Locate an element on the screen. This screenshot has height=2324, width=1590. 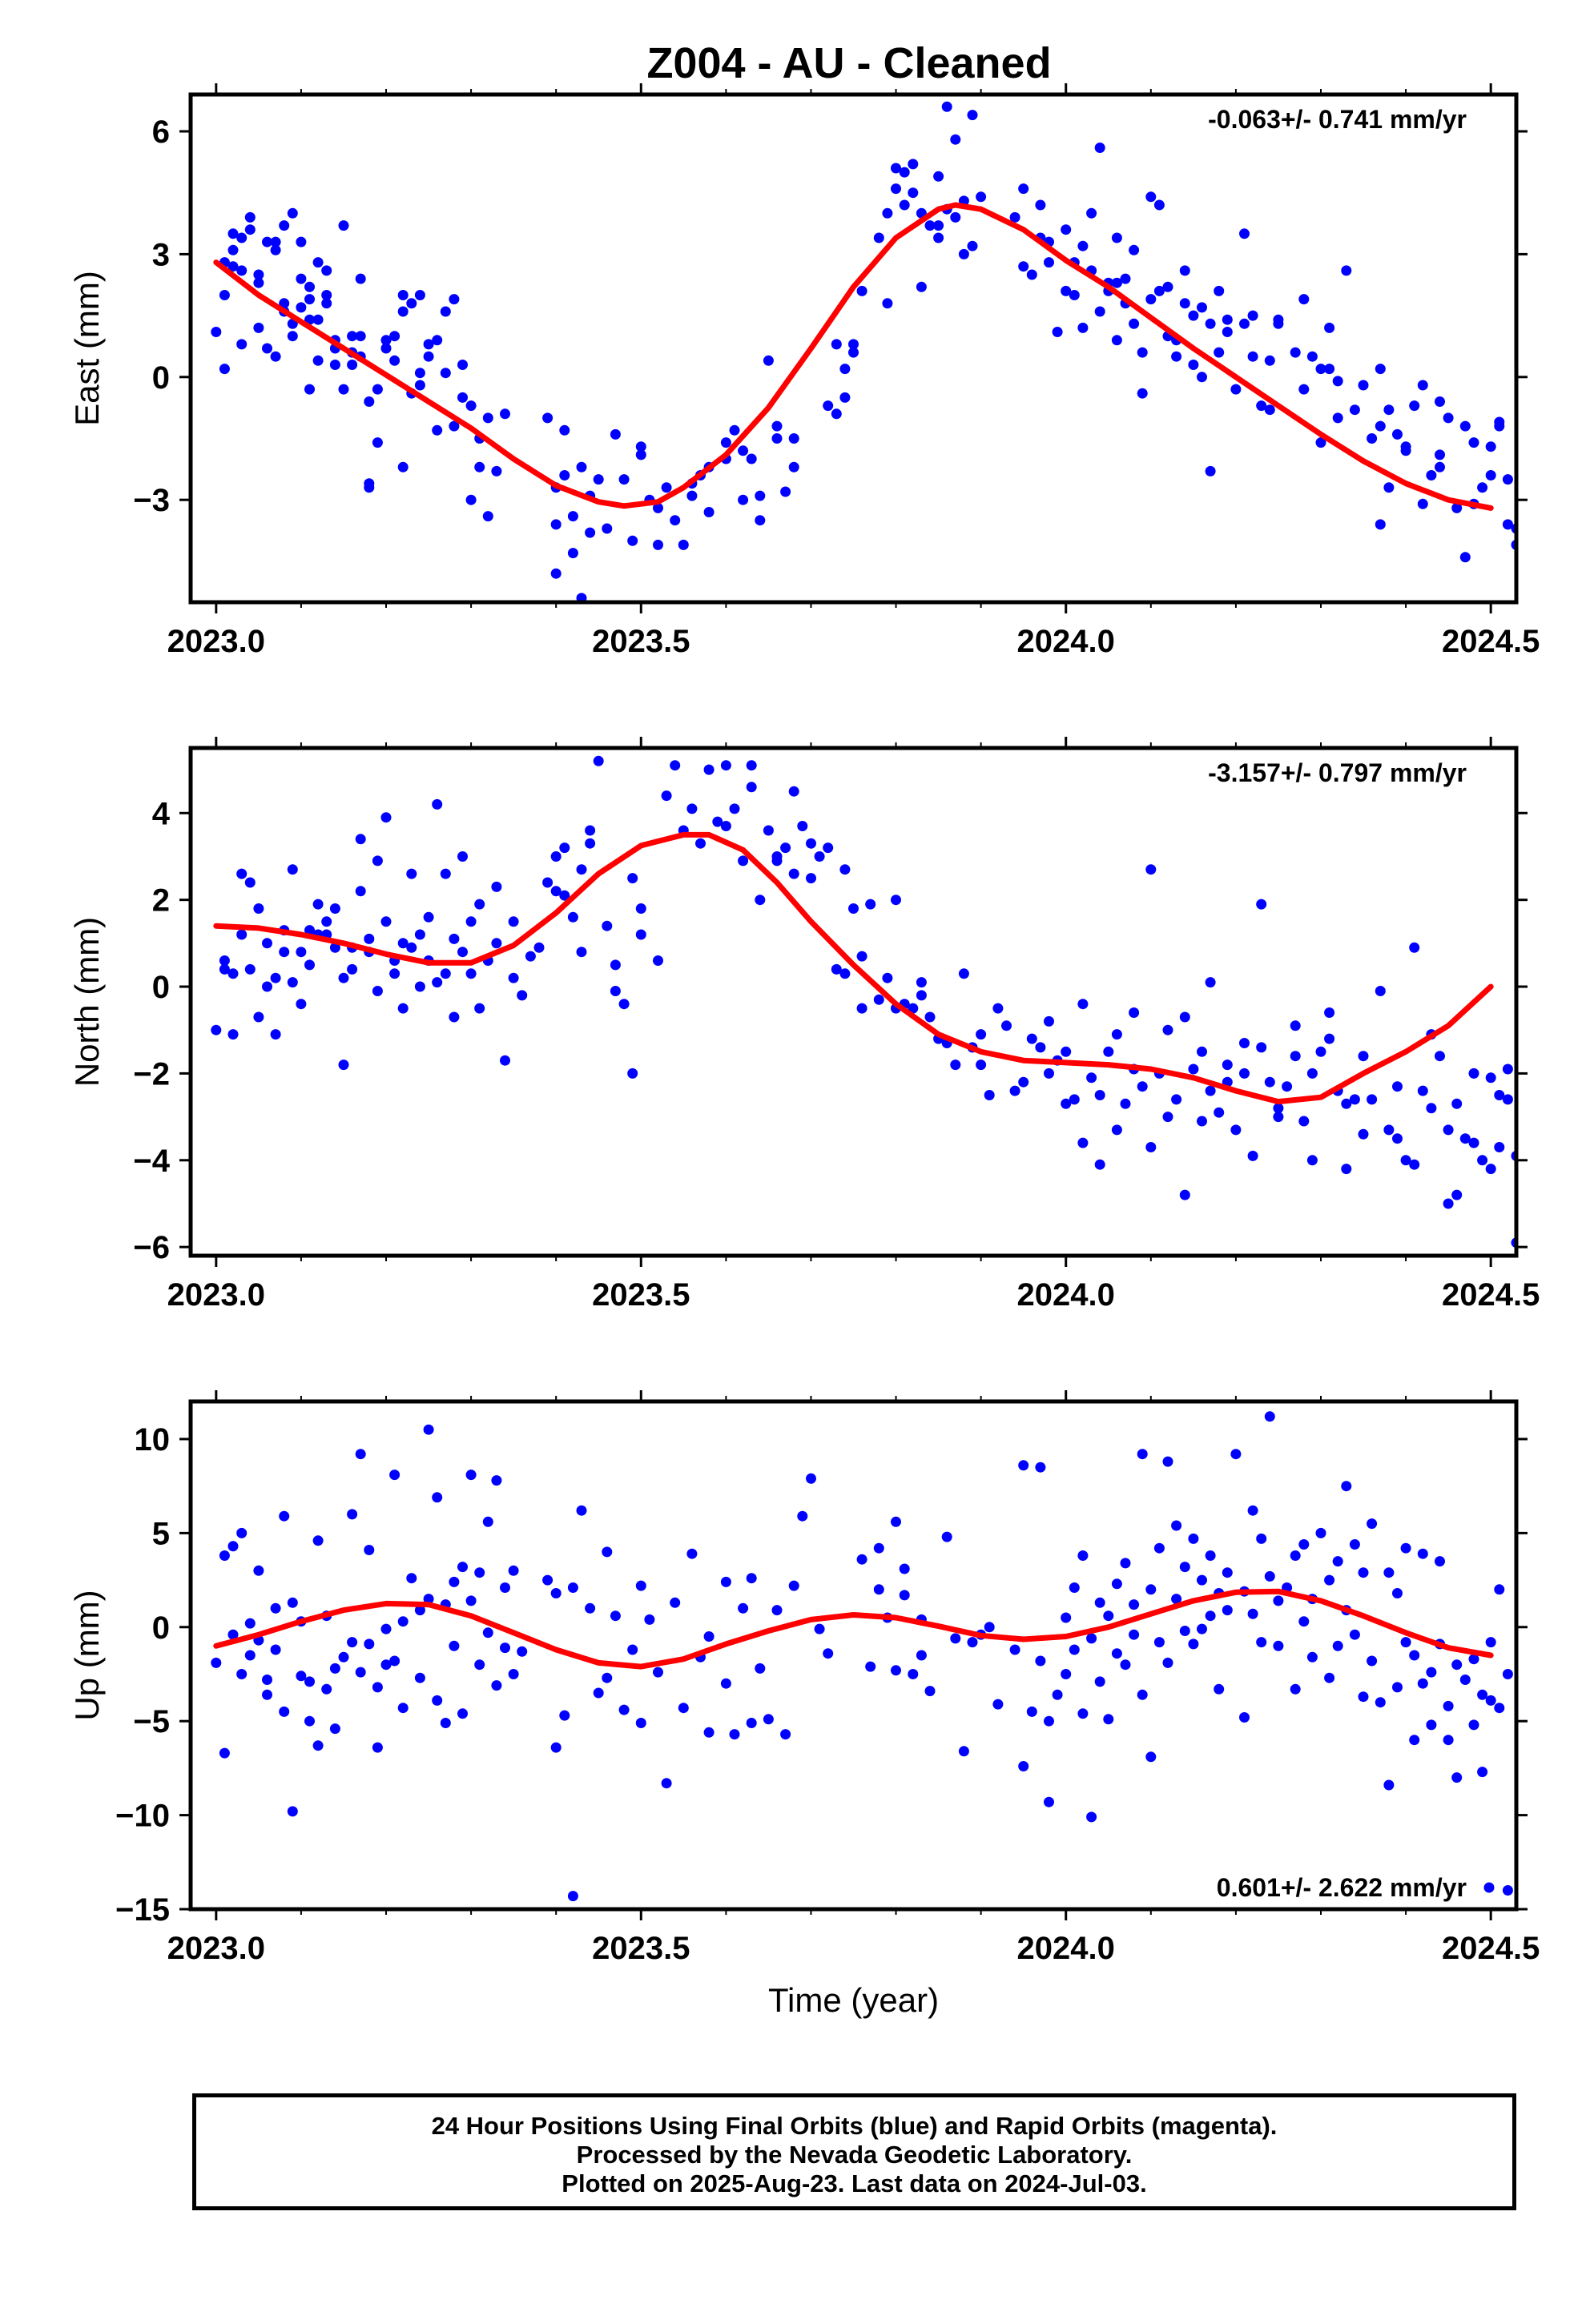
rate-annotation: -0.063+/- 0.741 mm/yr is located at coordinates (1337, 119).